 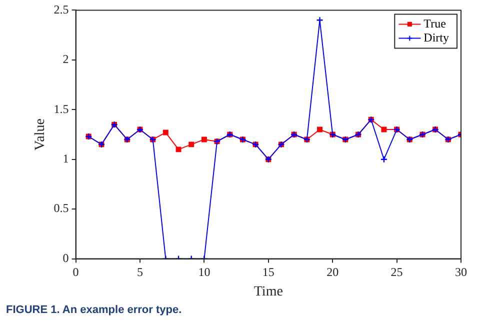 What do you see at coordinates (65, 257) in the screenshot?
I see `y-tick-label: 0` at bounding box center [65, 257].